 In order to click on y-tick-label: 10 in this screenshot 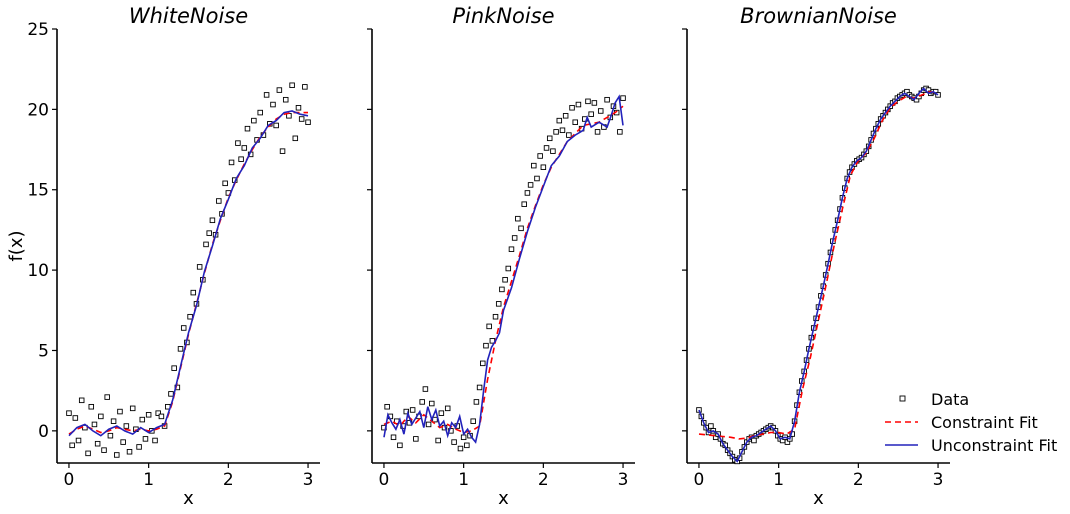, I will do `click(38, 271)`.